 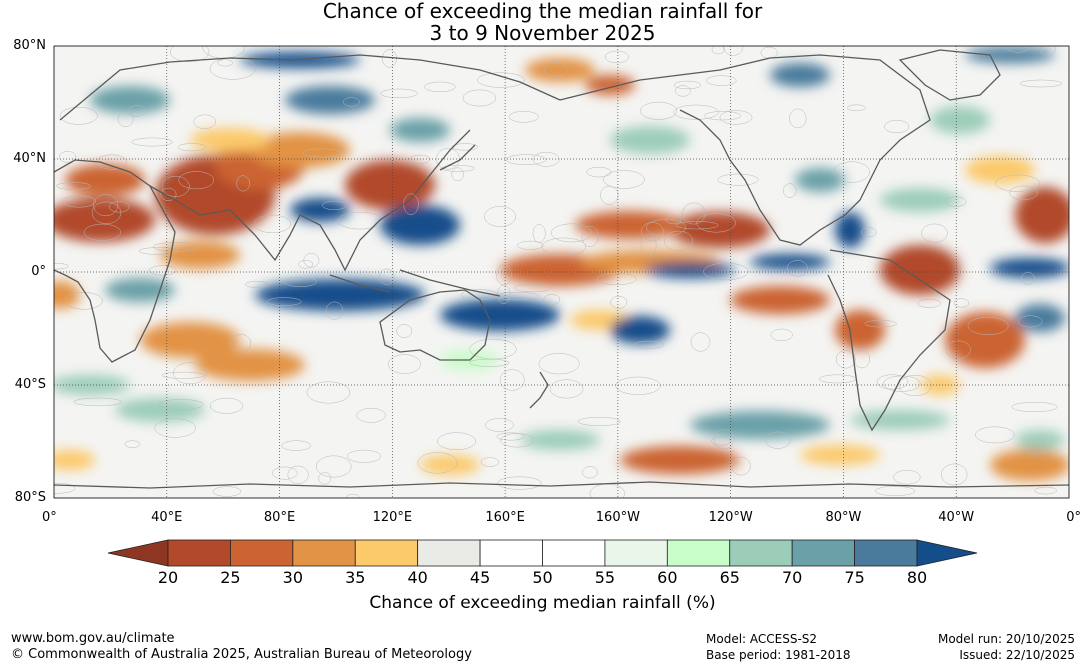 I want to click on longitude-label: 40°W, so click(x=956, y=517).